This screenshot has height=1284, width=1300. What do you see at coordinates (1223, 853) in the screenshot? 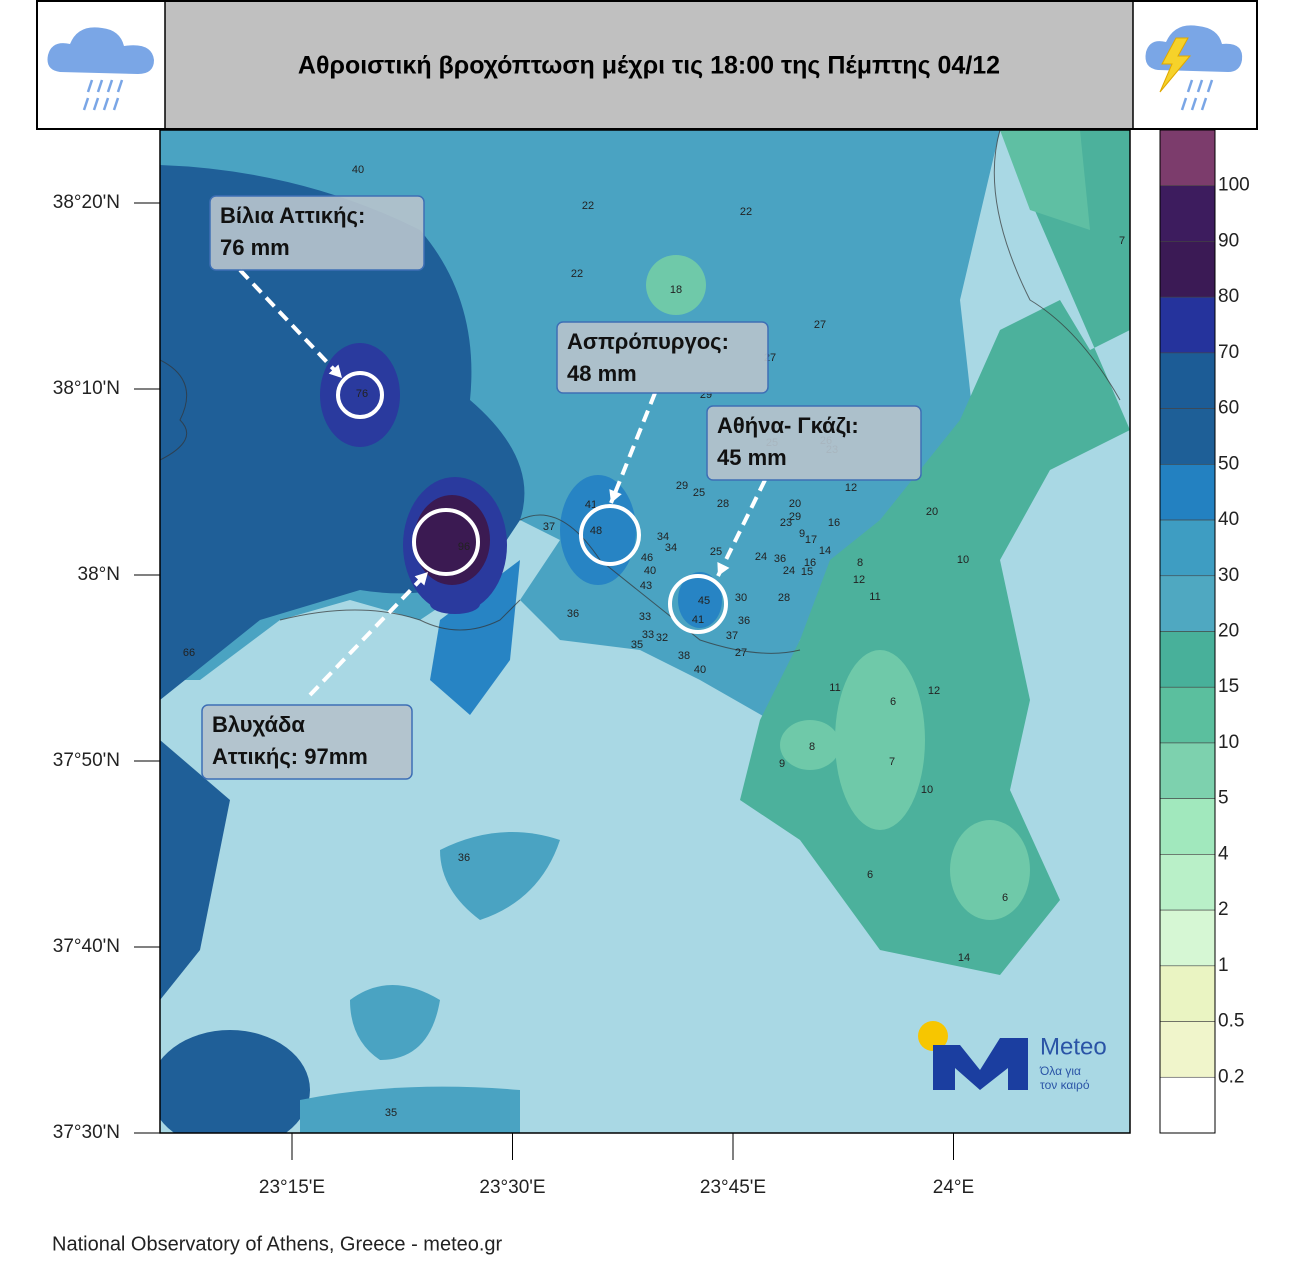
I see `colorbar-label: 4` at bounding box center [1223, 853].